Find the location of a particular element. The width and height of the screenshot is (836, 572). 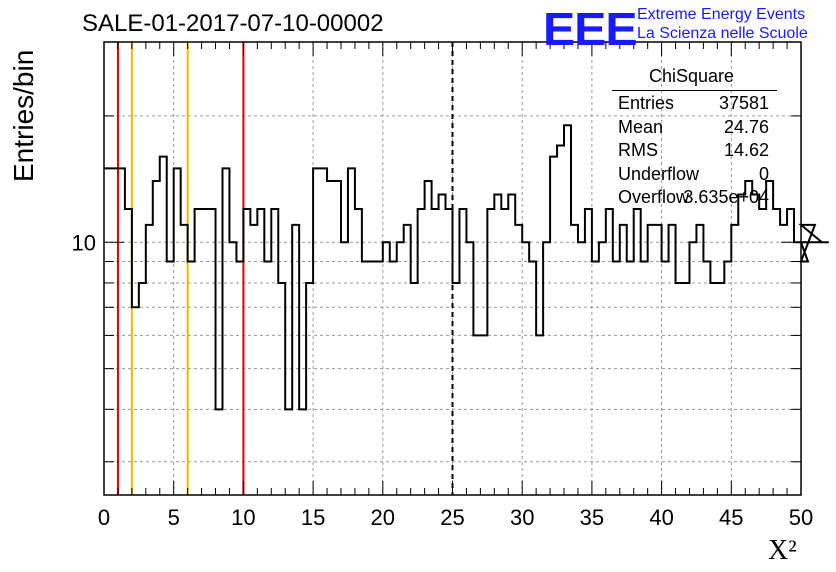

stats-row: Mean 24.76 is located at coordinates (694, 127).